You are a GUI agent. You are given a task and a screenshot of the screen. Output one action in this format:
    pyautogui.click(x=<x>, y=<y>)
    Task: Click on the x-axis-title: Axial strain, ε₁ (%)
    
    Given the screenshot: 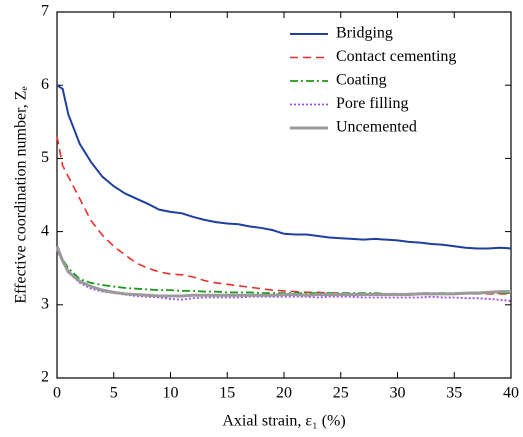 What is the action you would take?
    pyautogui.click(x=283, y=421)
    